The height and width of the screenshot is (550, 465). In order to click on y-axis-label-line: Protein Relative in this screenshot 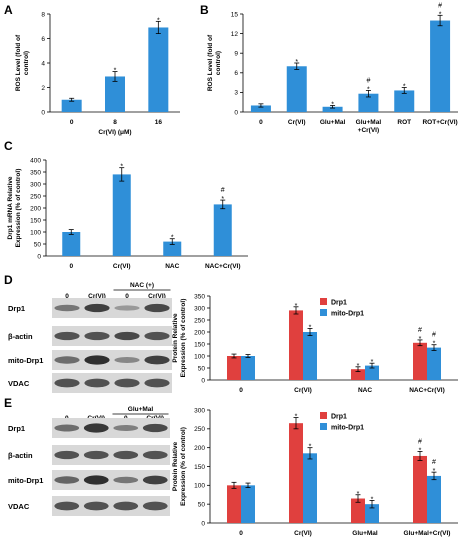, I will do `click(175, 467)`.